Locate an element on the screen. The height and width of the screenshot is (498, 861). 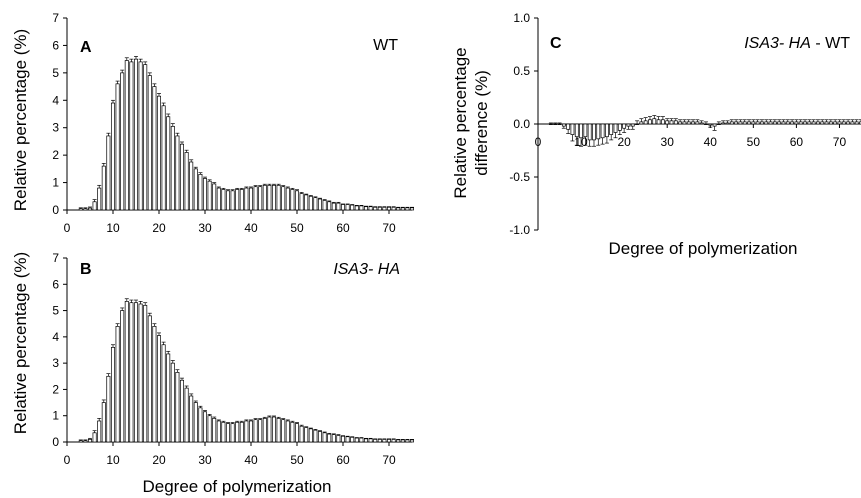
panel-c-x-tick-label: 20 is located at coordinates (624, 142).